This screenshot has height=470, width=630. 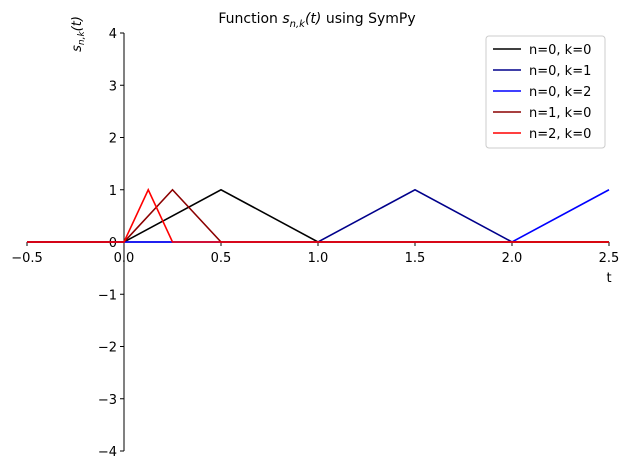 I want to click on legend-box, so click(x=545, y=92).